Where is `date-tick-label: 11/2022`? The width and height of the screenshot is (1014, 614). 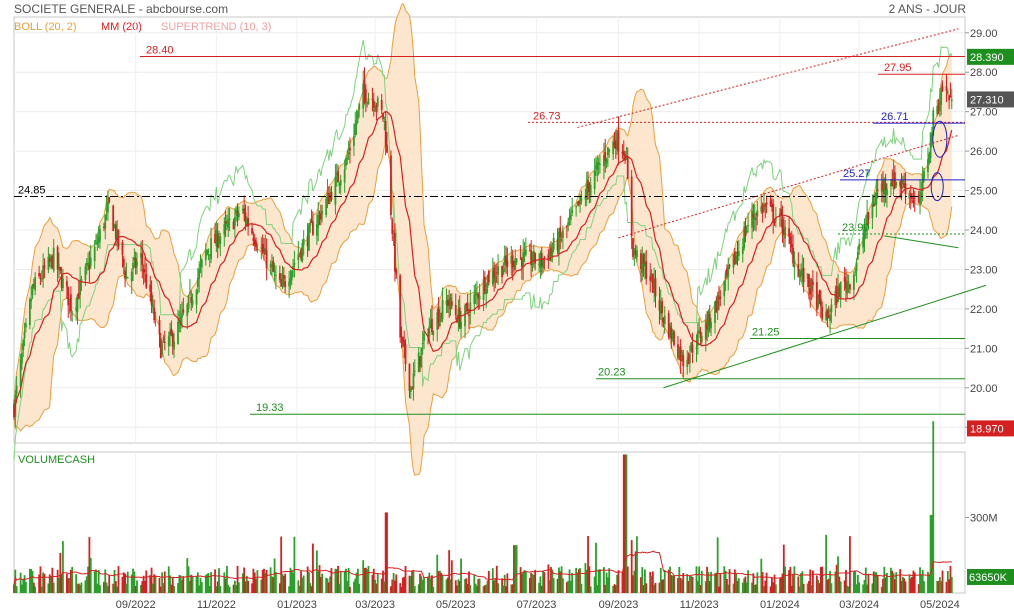 date-tick-label: 11/2022 is located at coordinates (216, 605).